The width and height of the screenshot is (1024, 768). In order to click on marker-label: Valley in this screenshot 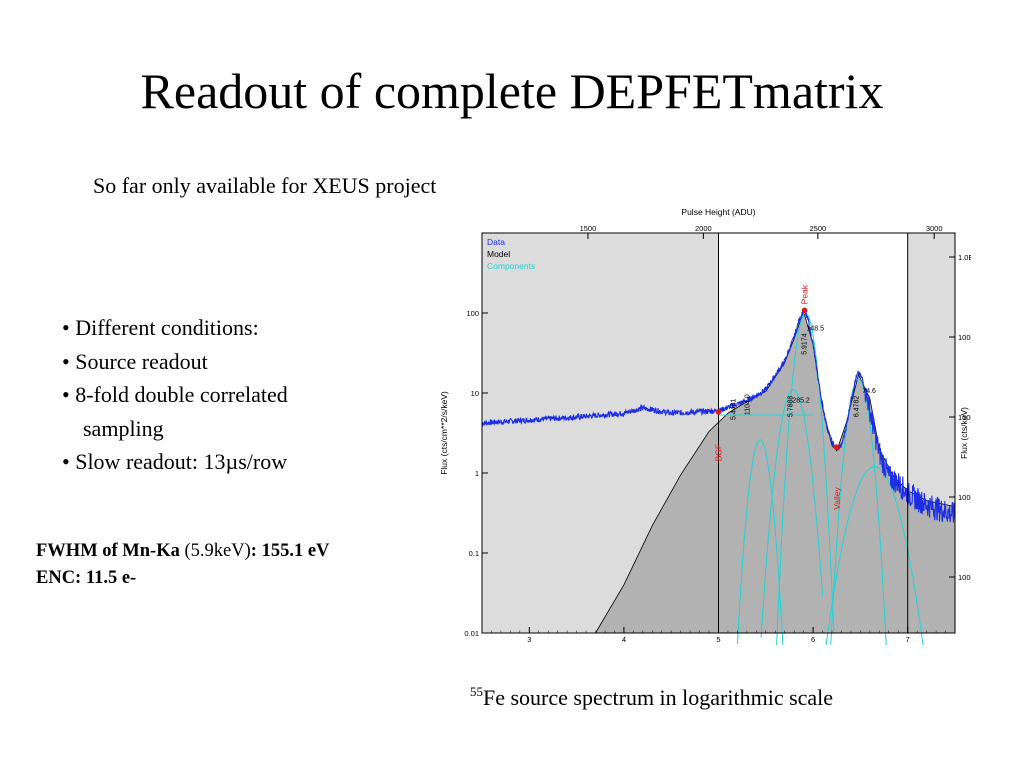, I will do `click(837, 497)`.